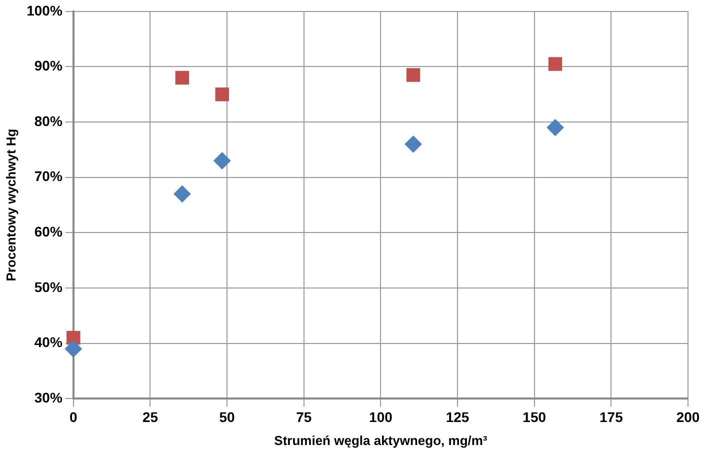 The height and width of the screenshot is (453, 708). What do you see at coordinates (48, 232) in the screenshot?
I see `y-tick-label: 60%` at bounding box center [48, 232].